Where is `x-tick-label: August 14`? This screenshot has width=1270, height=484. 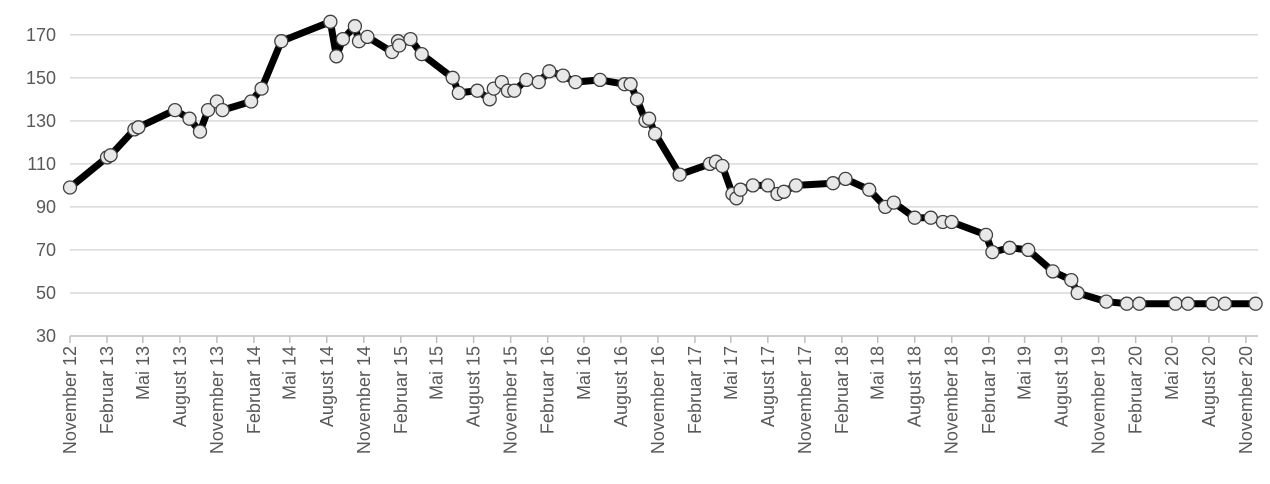 x-tick-label: August 14 is located at coordinates (327, 386).